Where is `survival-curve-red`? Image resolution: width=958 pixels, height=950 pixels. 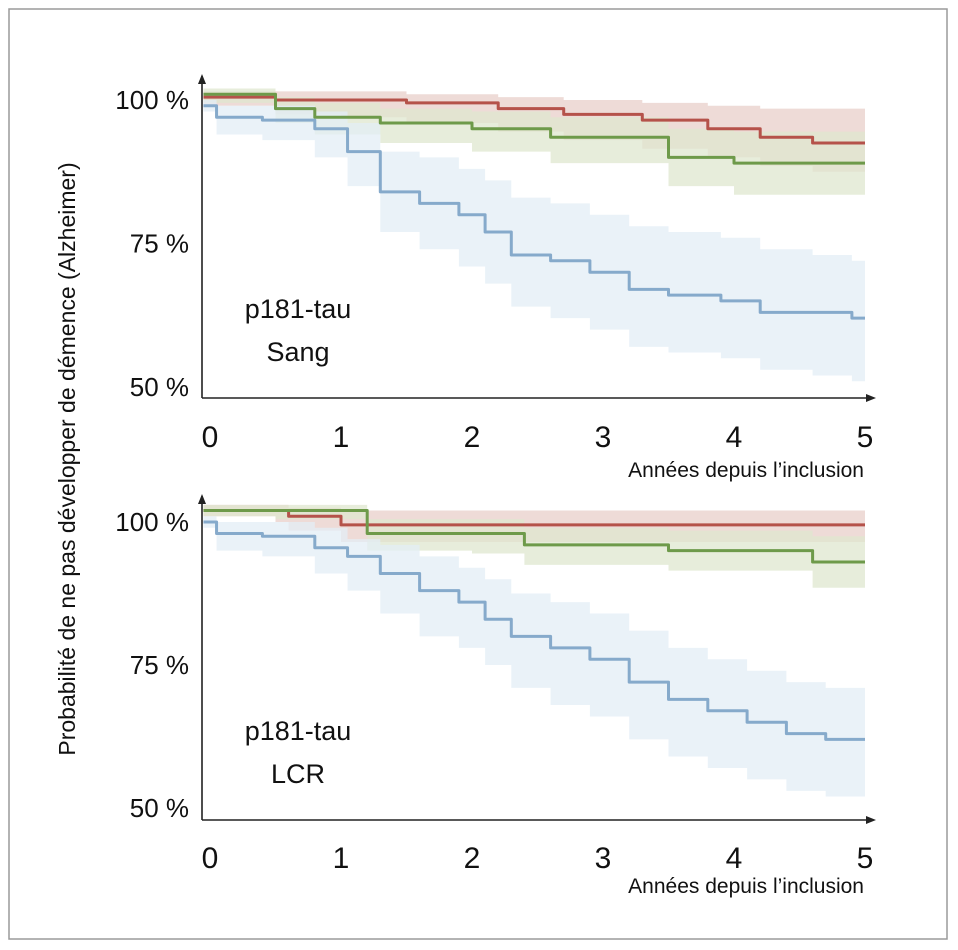
survival-curve-red is located at coordinates (534, 120).